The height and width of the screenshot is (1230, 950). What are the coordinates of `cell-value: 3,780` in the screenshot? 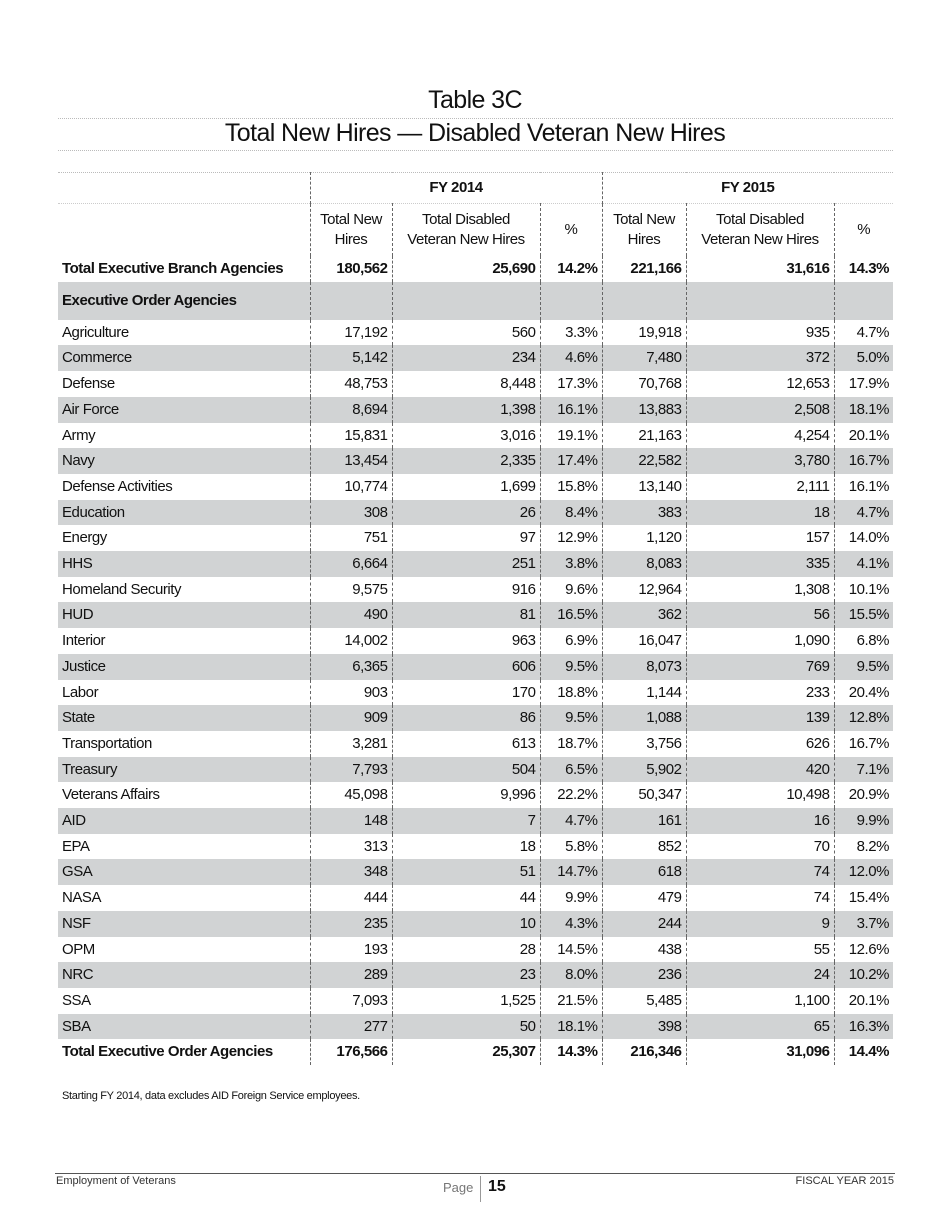 It's located at (759, 461).